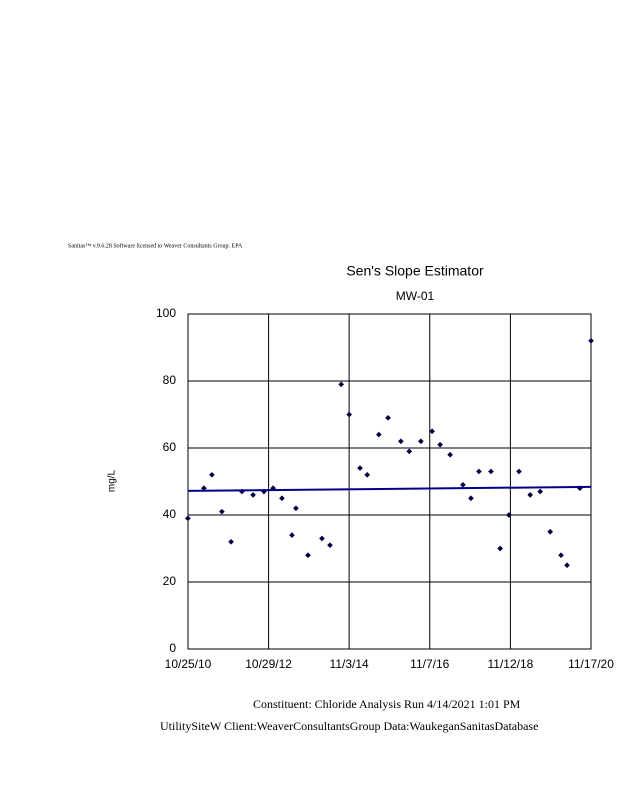 The height and width of the screenshot is (800, 618). Describe the element at coordinates (170, 514) in the screenshot. I see `y-tick-label: 40` at that location.